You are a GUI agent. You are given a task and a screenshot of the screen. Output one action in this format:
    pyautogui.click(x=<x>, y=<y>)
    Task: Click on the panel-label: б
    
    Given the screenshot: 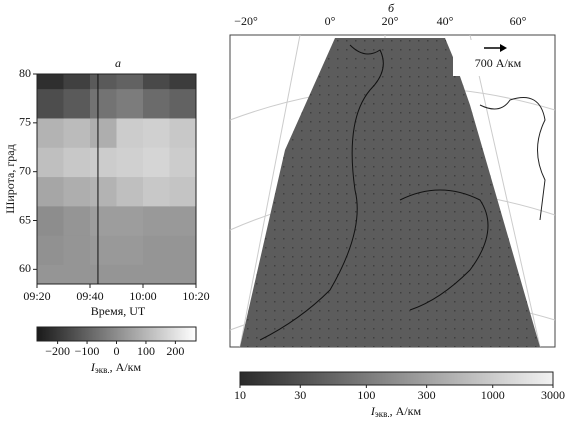 What is the action you would take?
    pyautogui.click(x=391, y=8)
    